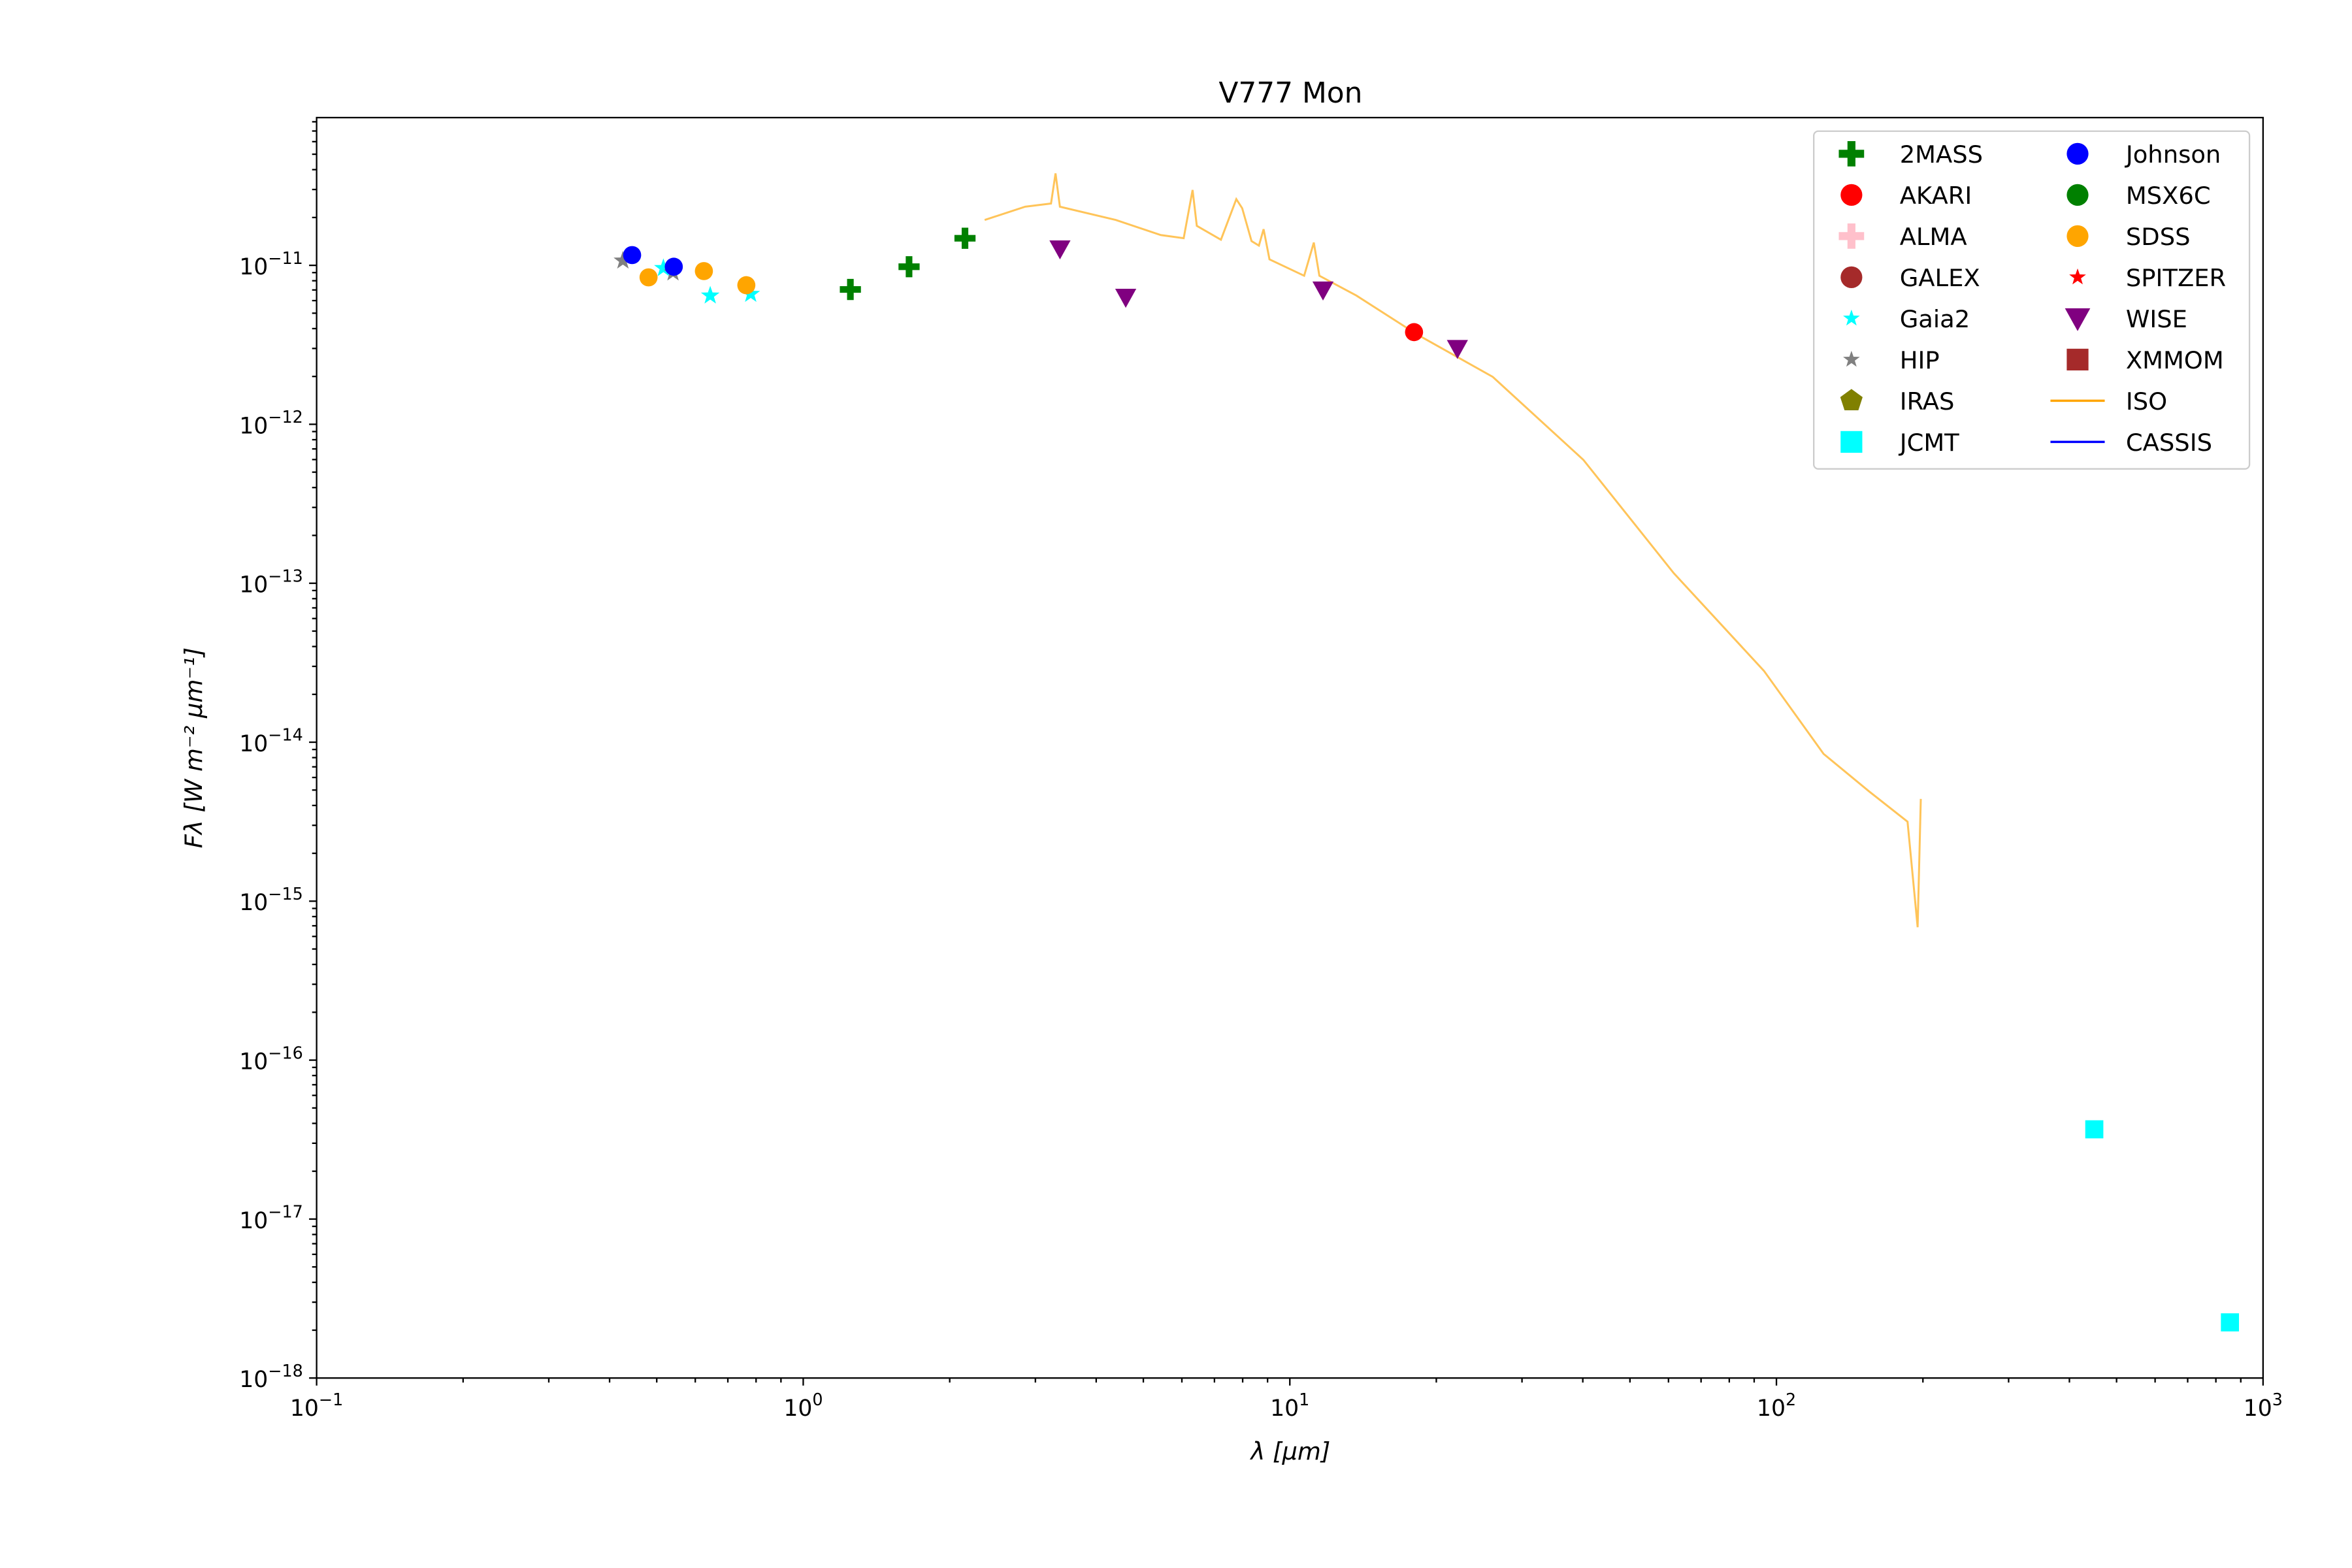 This screenshot has width=2352, height=1568. Describe the element at coordinates (1289, 1406) in the screenshot. I see `x-tick-label: 10¹` at that location.